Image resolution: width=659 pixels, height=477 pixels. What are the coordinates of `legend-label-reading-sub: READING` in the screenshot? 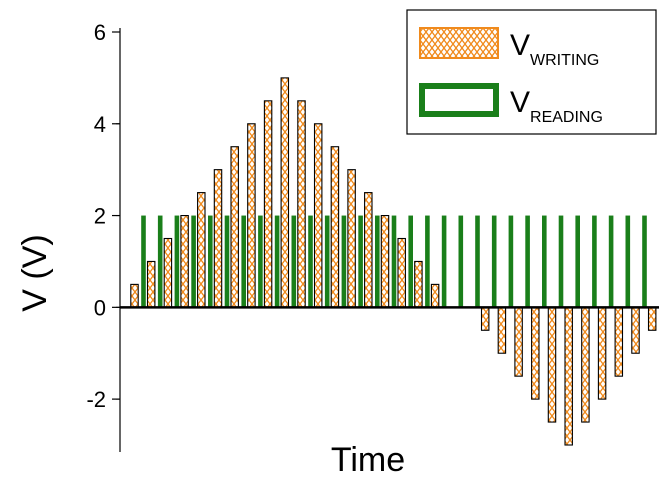 It's located at (566, 117).